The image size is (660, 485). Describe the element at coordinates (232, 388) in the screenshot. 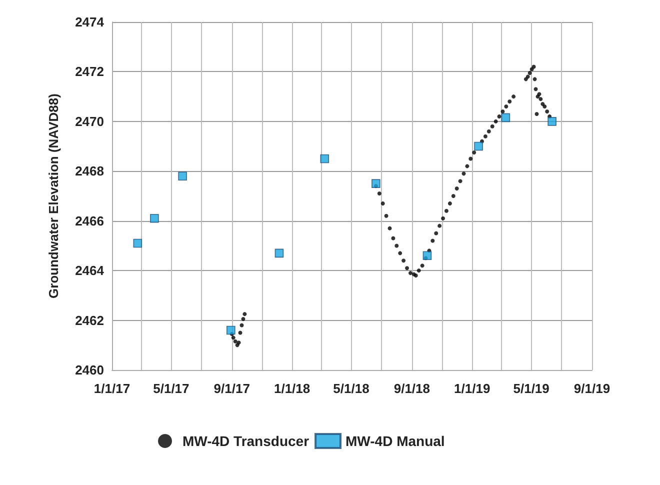

I see `x-tick-label: 9/1/17` at that location.